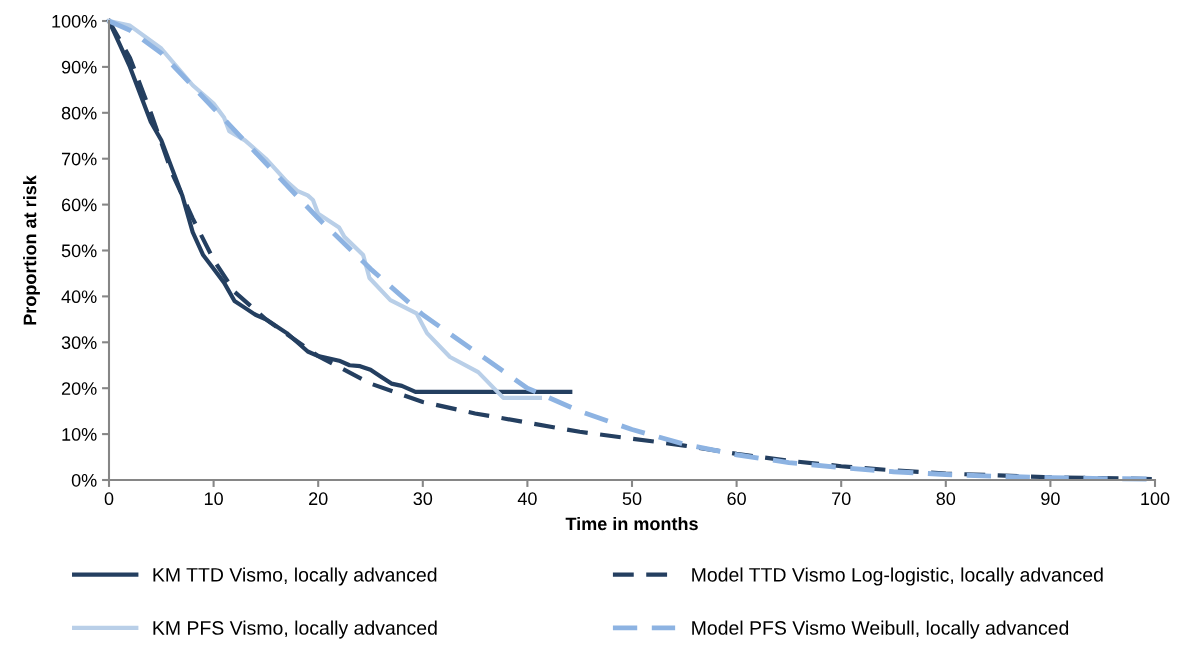  Describe the element at coordinates (79, 297) in the screenshot. I see `y-tick-label: 40%` at that location.